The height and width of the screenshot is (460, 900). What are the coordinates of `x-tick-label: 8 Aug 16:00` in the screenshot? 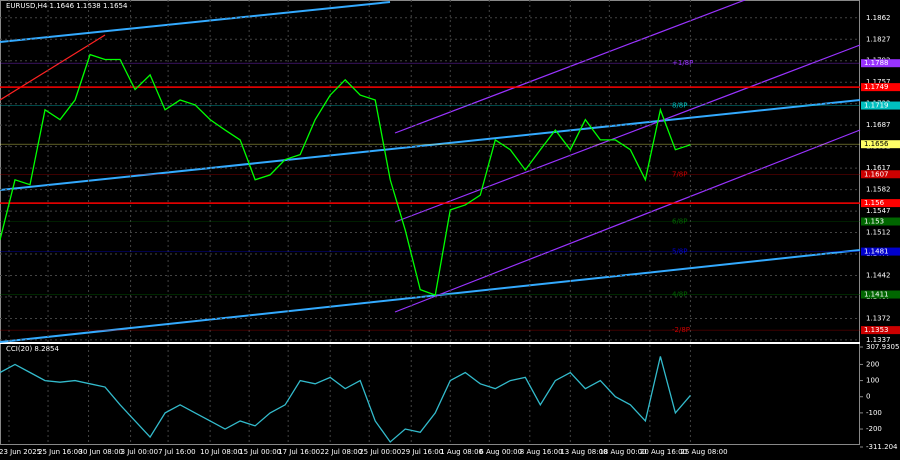 It's located at (541, 452).